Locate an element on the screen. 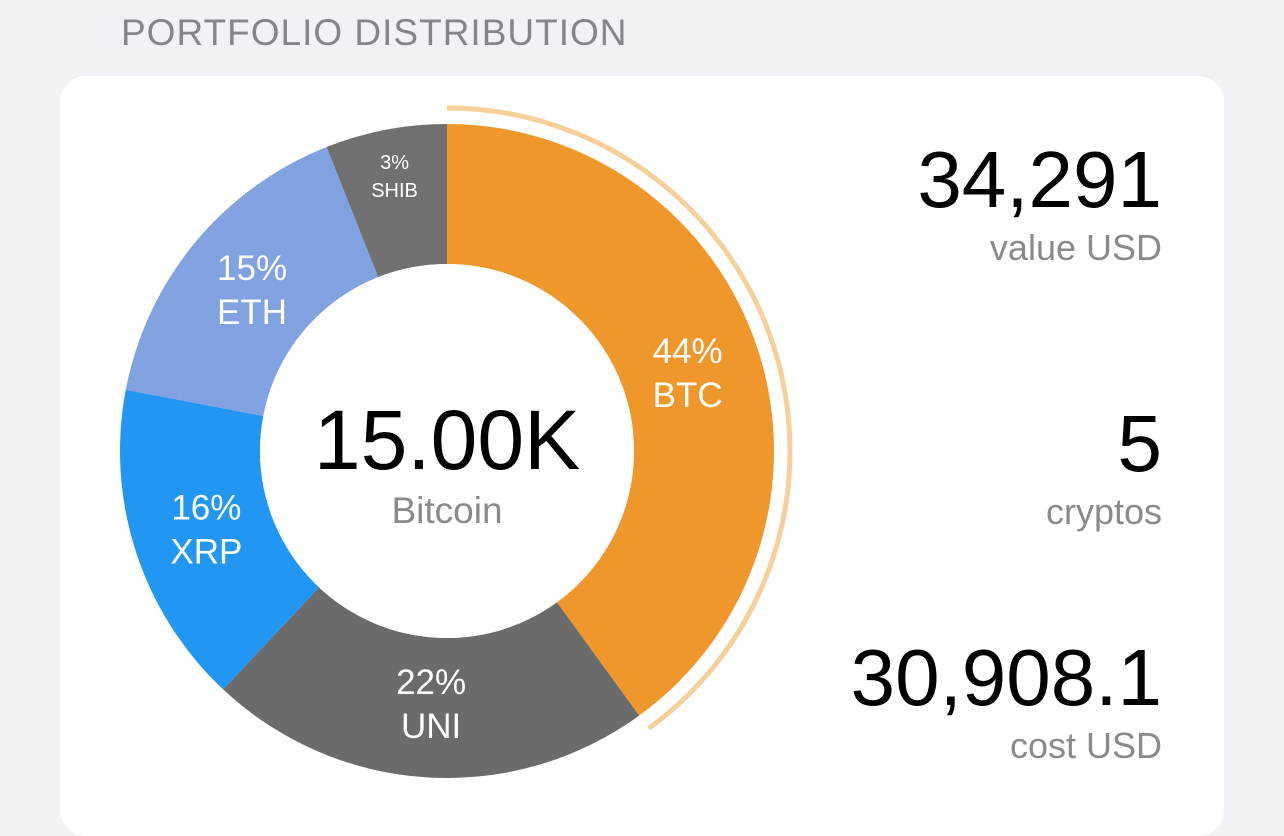  stat-value-usd: 34,291 value USD is located at coordinates (1039, 203).